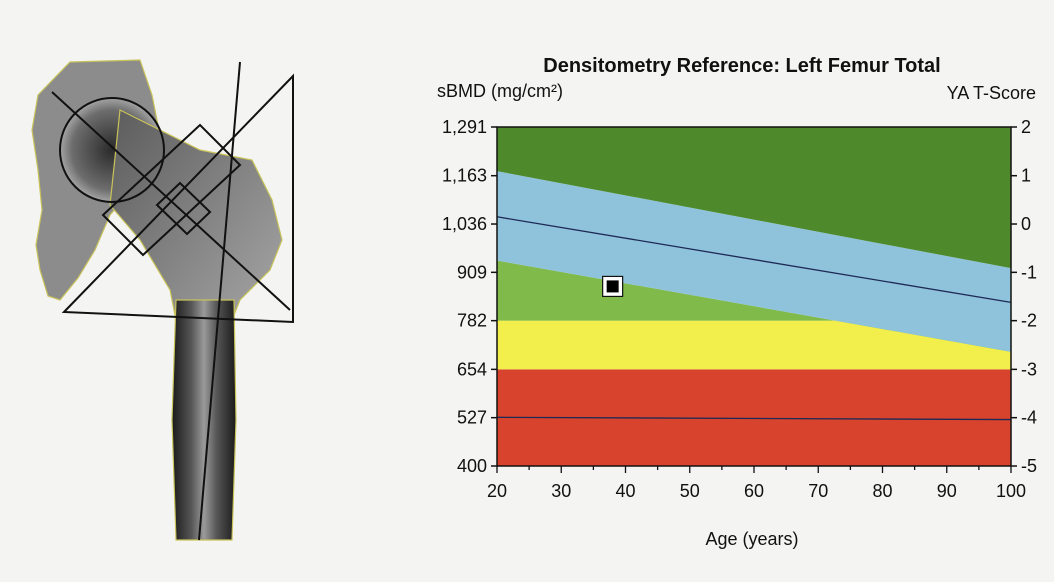 This screenshot has width=1054, height=582. I want to click on x-tick-label: 20, so click(497, 491).